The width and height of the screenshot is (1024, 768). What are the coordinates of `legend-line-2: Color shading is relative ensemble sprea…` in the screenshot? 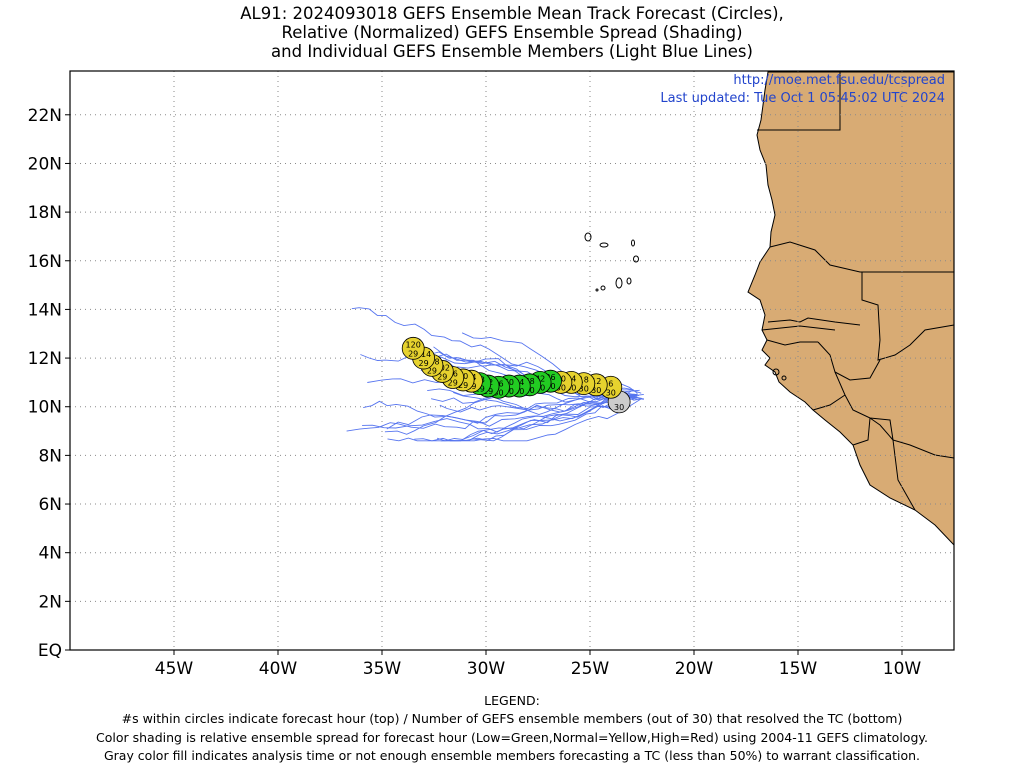 It's located at (512, 737).